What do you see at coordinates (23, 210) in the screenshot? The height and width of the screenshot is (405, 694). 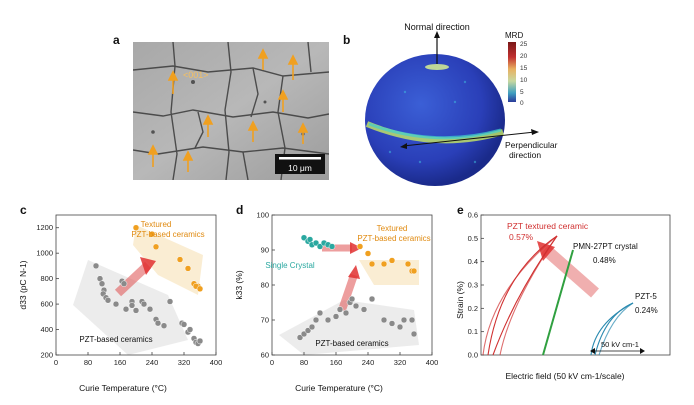 I see `panel-letter-c: c` at bounding box center [23, 210].